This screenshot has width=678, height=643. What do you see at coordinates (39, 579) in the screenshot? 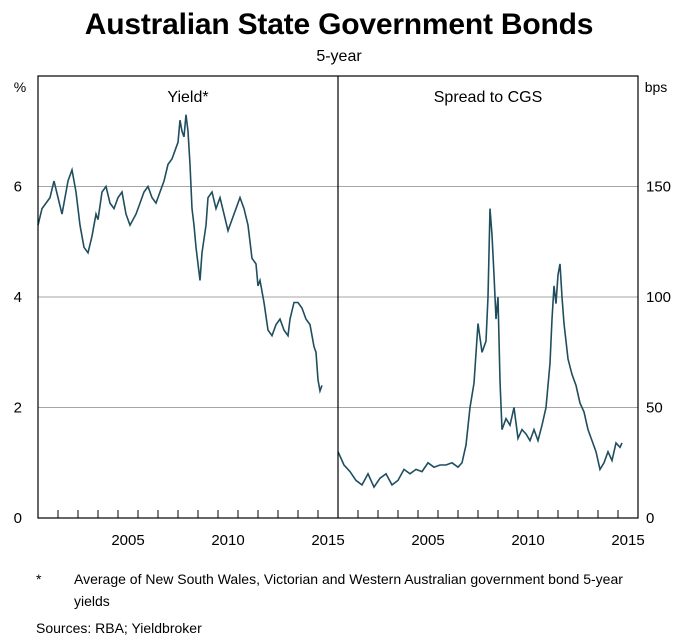
I see `footnote-mark: *` at bounding box center [39, 579].